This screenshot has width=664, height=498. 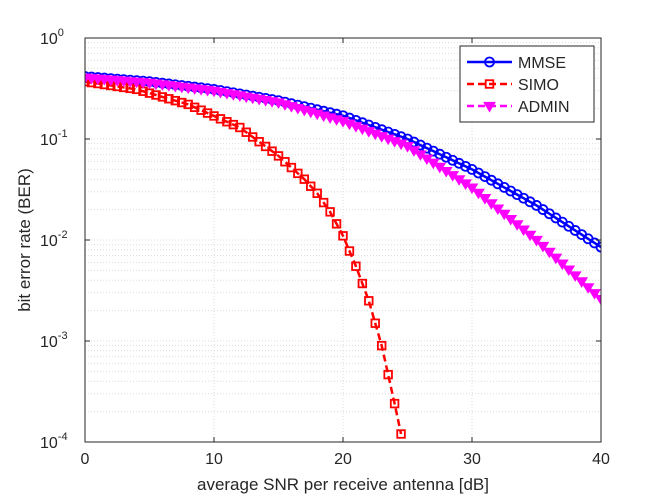 What do you see at coordinates (538, 85) in the screenshot?
I see `legend-label: SIMO` at bounding box center [538, 85].